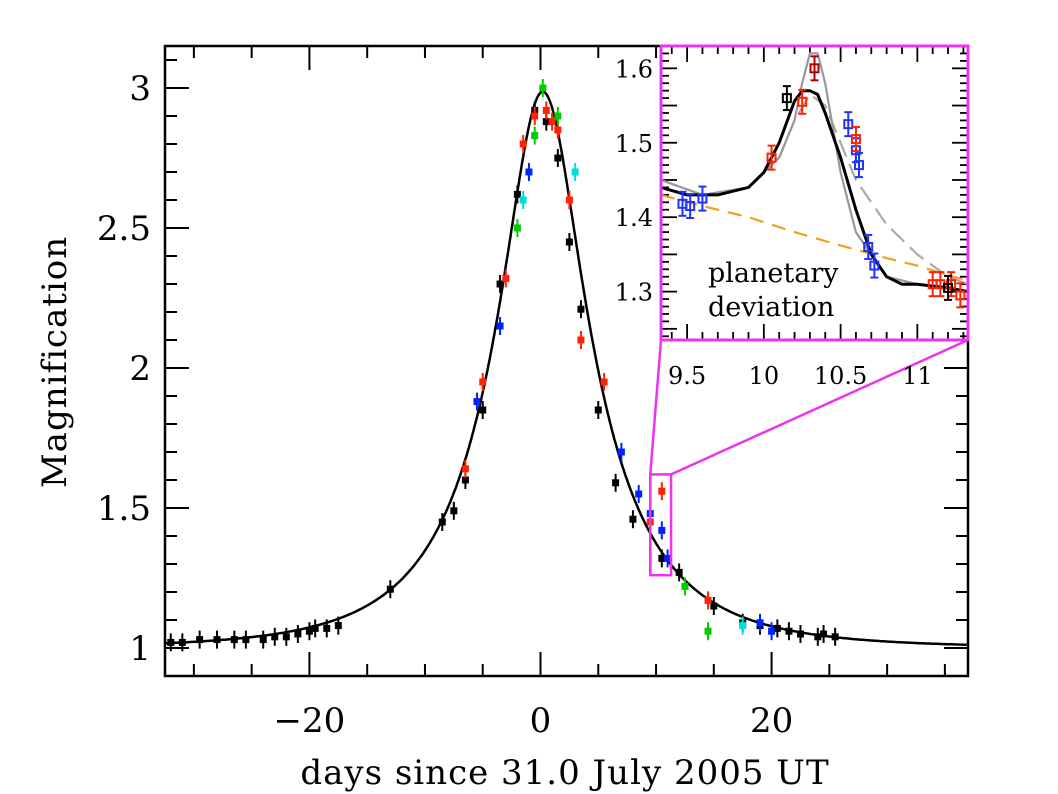 The image size is (1058, 794). Describe the element at coordinates (840, 376) in the screenshot. I see `inset-x-tick-label: 10.5` at that location.